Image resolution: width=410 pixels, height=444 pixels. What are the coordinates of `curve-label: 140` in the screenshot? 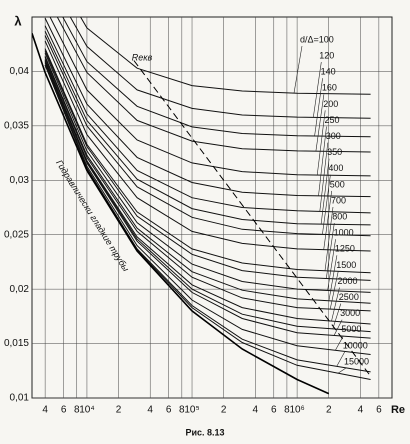 It's located at (328, 72).